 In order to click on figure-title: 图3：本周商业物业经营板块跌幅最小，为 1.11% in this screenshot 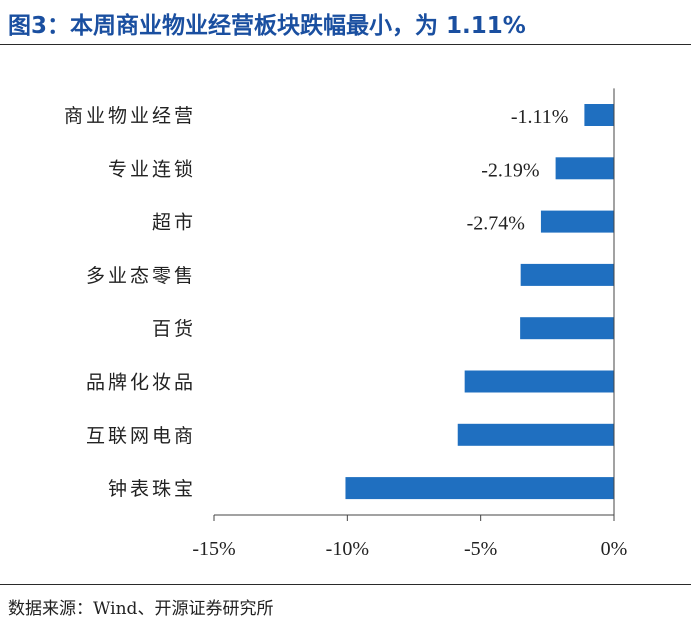, I will do `click(267, 26)`.